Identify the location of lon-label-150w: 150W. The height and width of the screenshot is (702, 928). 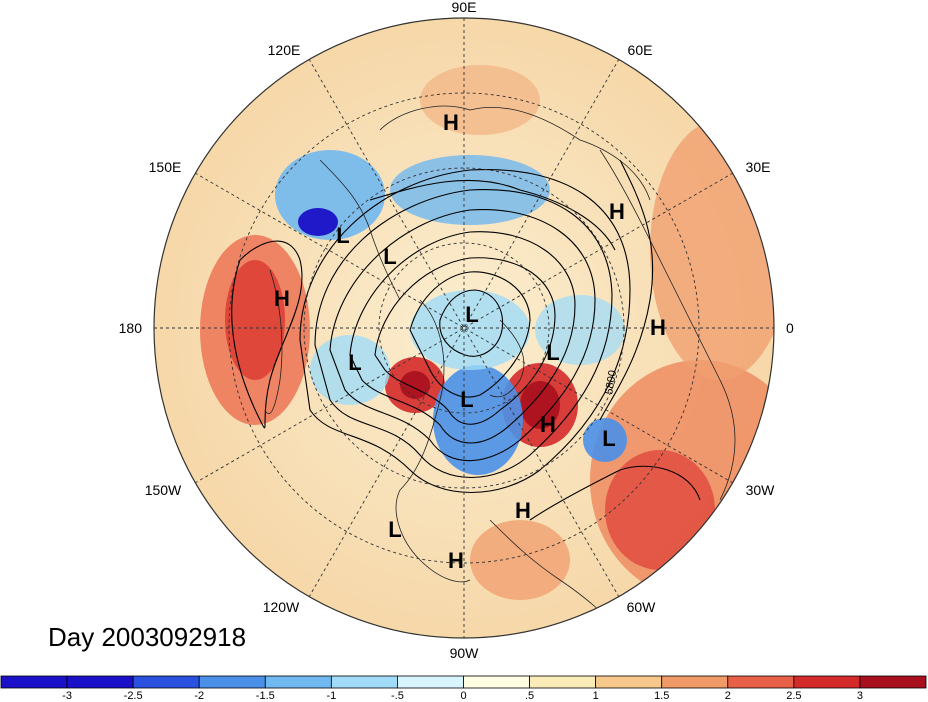
(163, 490).